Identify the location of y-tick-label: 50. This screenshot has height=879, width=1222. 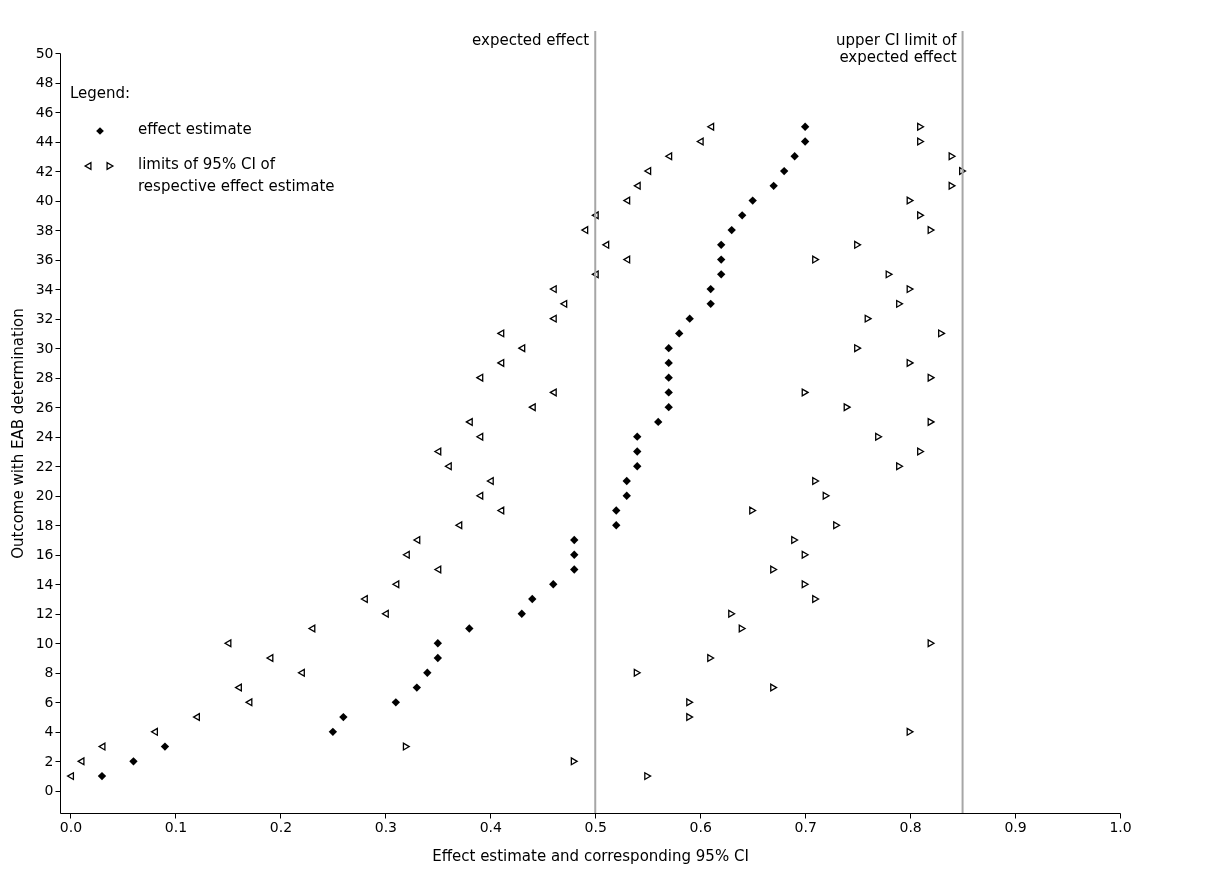
(44, 52).